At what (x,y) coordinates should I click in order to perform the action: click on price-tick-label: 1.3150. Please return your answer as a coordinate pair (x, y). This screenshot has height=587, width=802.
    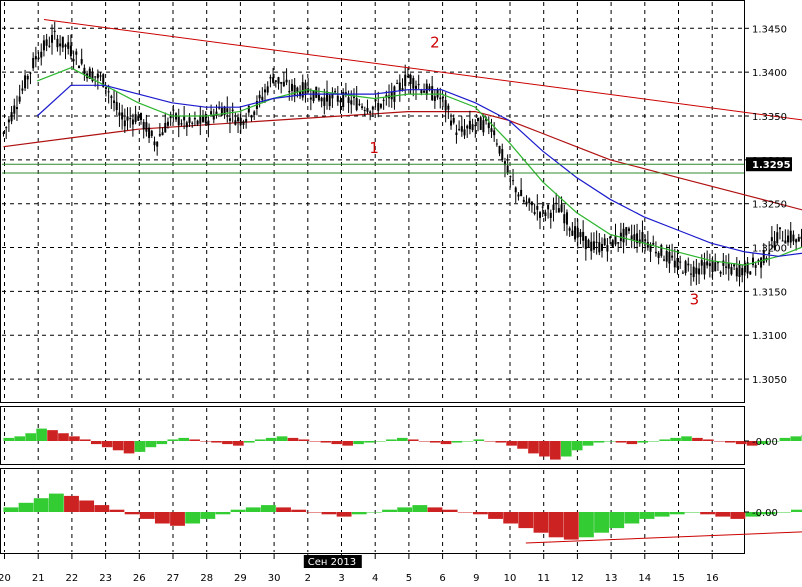
    Looking at the image, I should click on (769, 292).